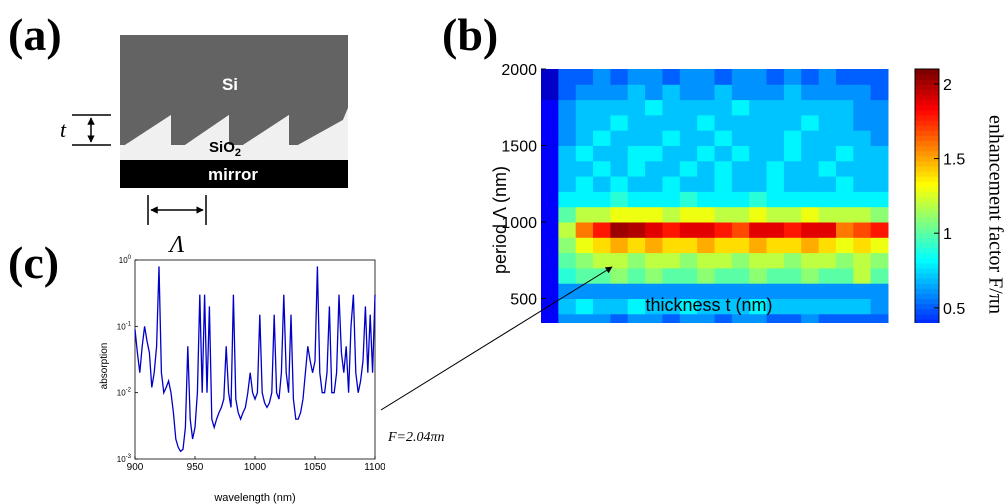  Describe the element at coordinates (709, 305) in the screenshot. I see `heatmap-xlabel: thickness t (nm)` at that location.